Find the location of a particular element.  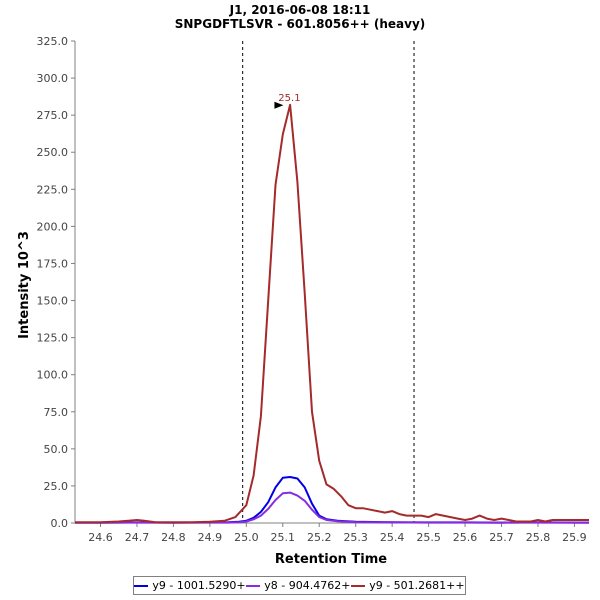

peak-marker-icon is located at coordinates (279, 105).